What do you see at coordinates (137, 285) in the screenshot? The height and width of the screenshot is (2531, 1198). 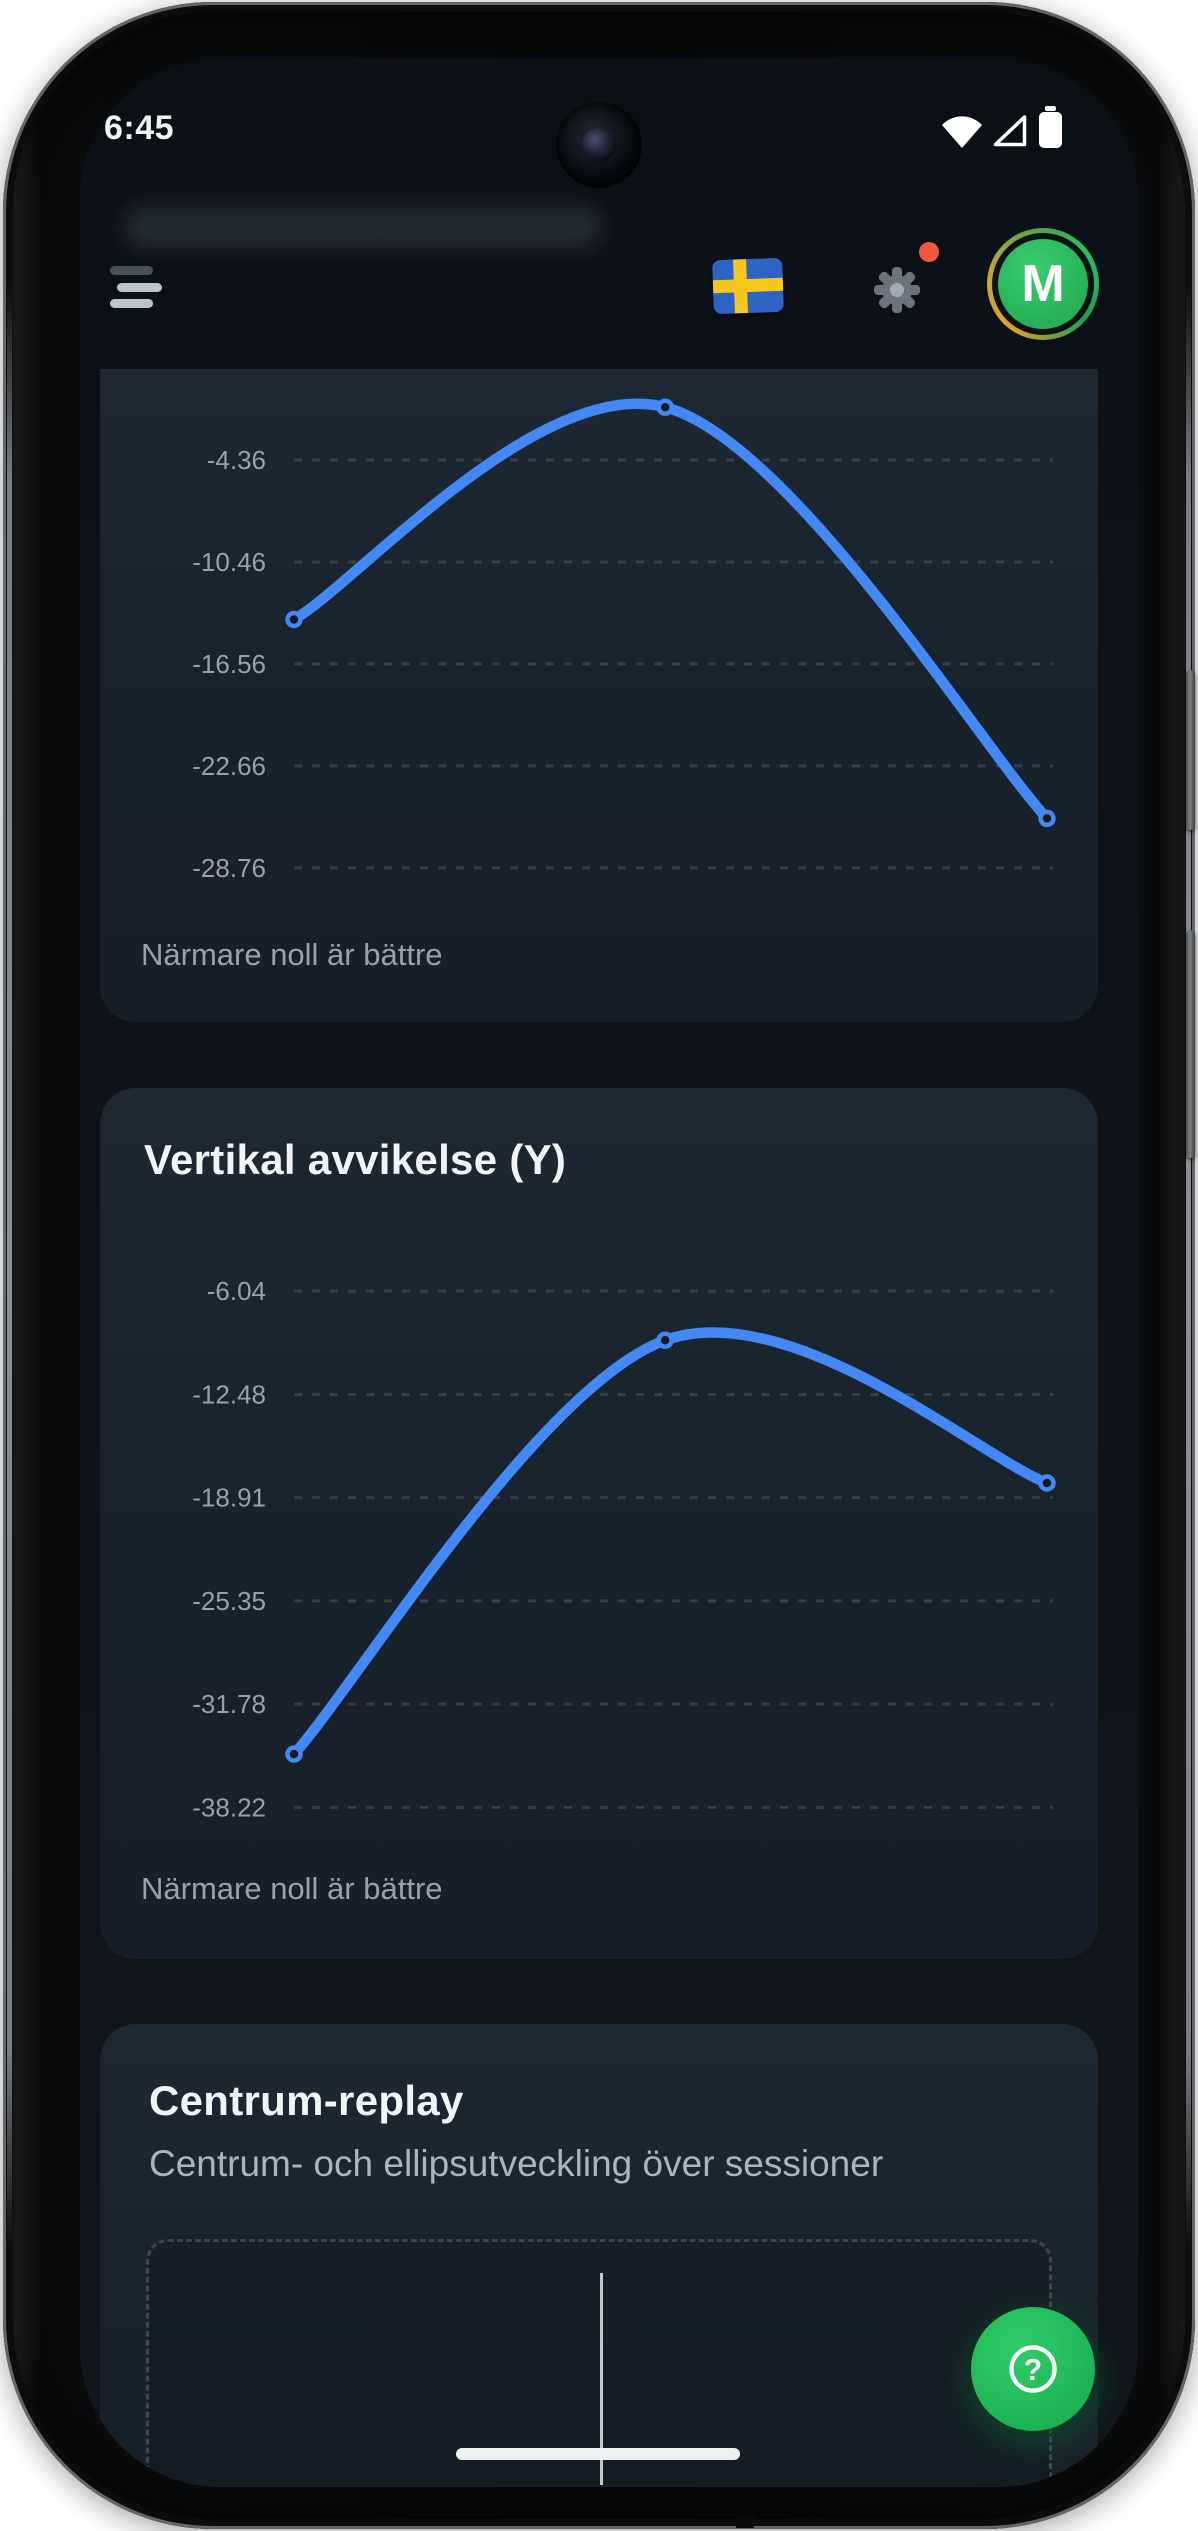 I see `menu-button` at bounding box center [137, 285].